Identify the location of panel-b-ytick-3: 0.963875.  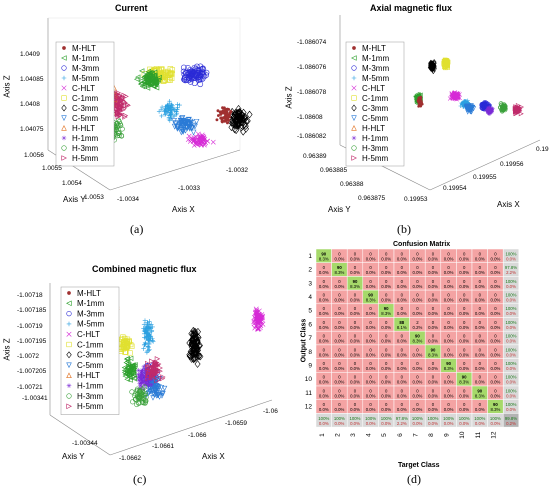
(372, 198).